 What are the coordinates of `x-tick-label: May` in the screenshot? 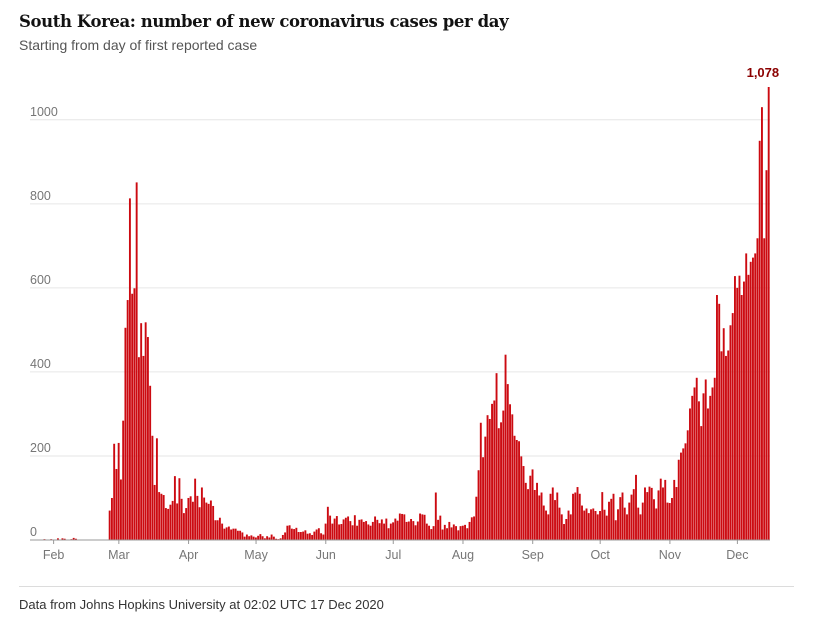 It's located at (256, 555).